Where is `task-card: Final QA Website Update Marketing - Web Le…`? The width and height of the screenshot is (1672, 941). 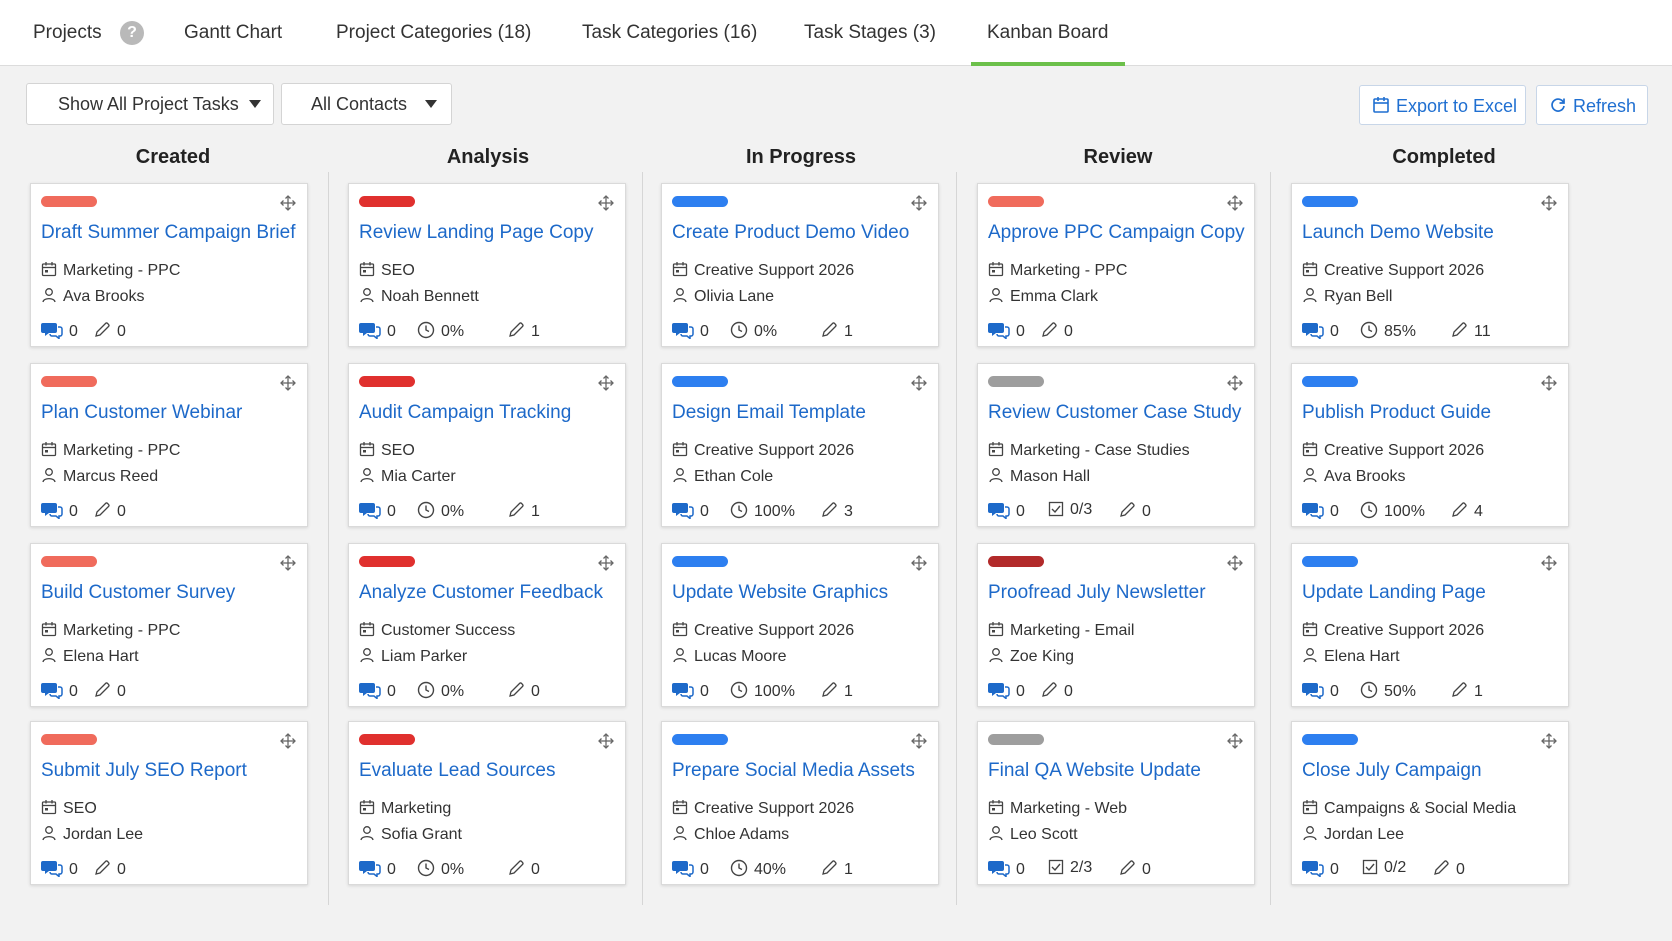
task-card: Final QA Website Update Marketing - Web Le… is located at coordinates (1116, 803).